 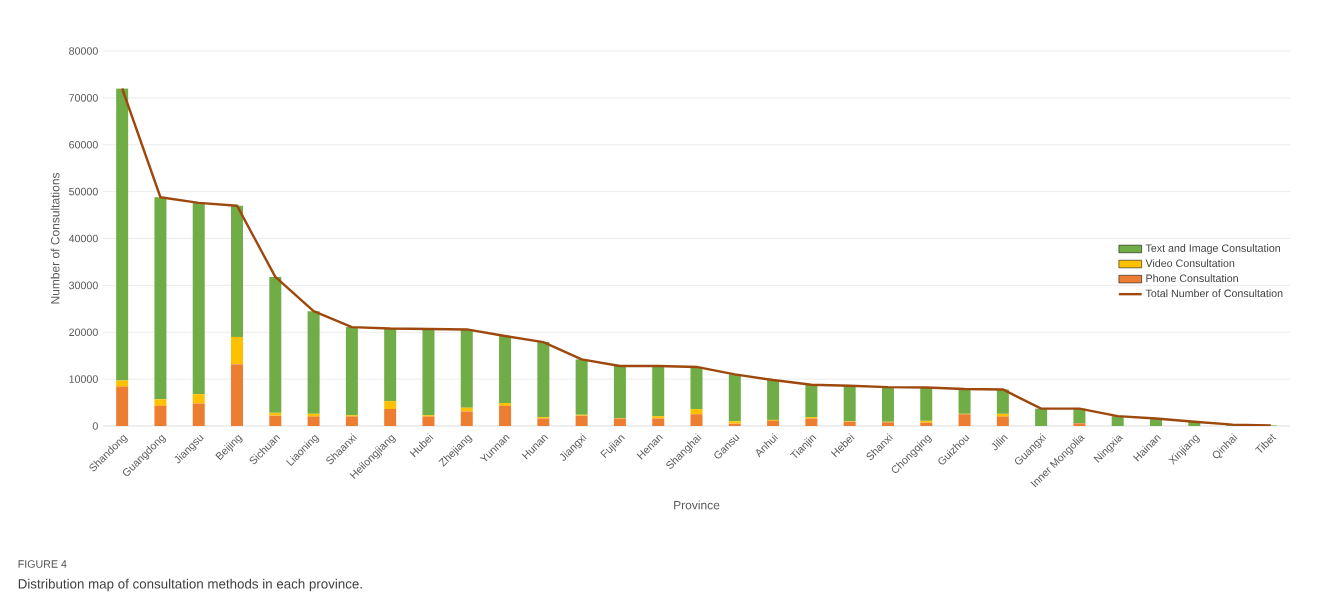 I want to click on text: Distribution map of consultation methods in each province., so click(x=190, y=585).